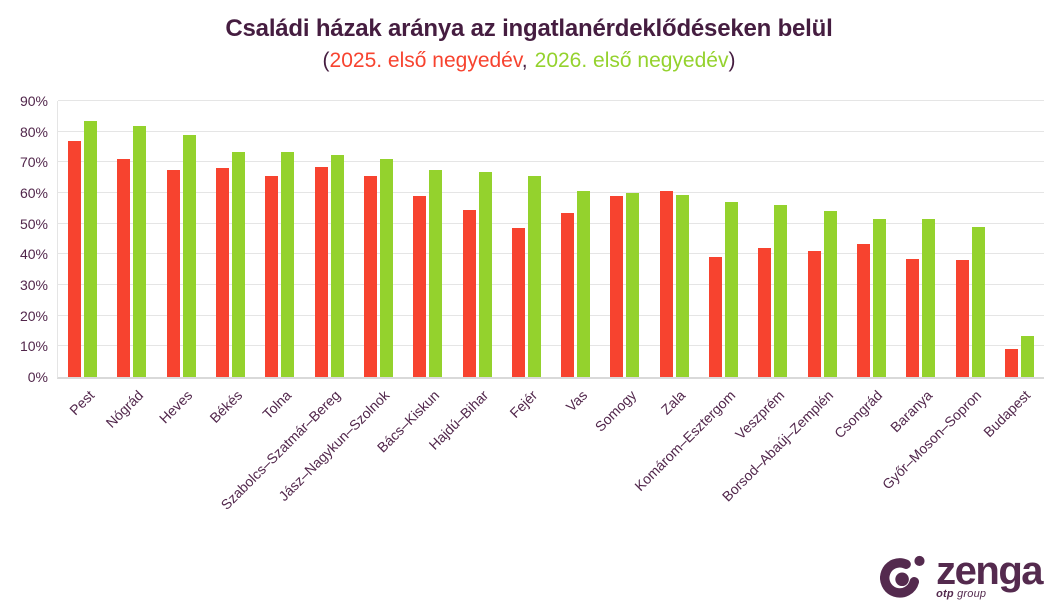 The height and width of the screenshot is (605, 1058). Describe the element at coordinates (33, 193) in the screenshot. I see `y-axis-tick-label: 60%` at that location.